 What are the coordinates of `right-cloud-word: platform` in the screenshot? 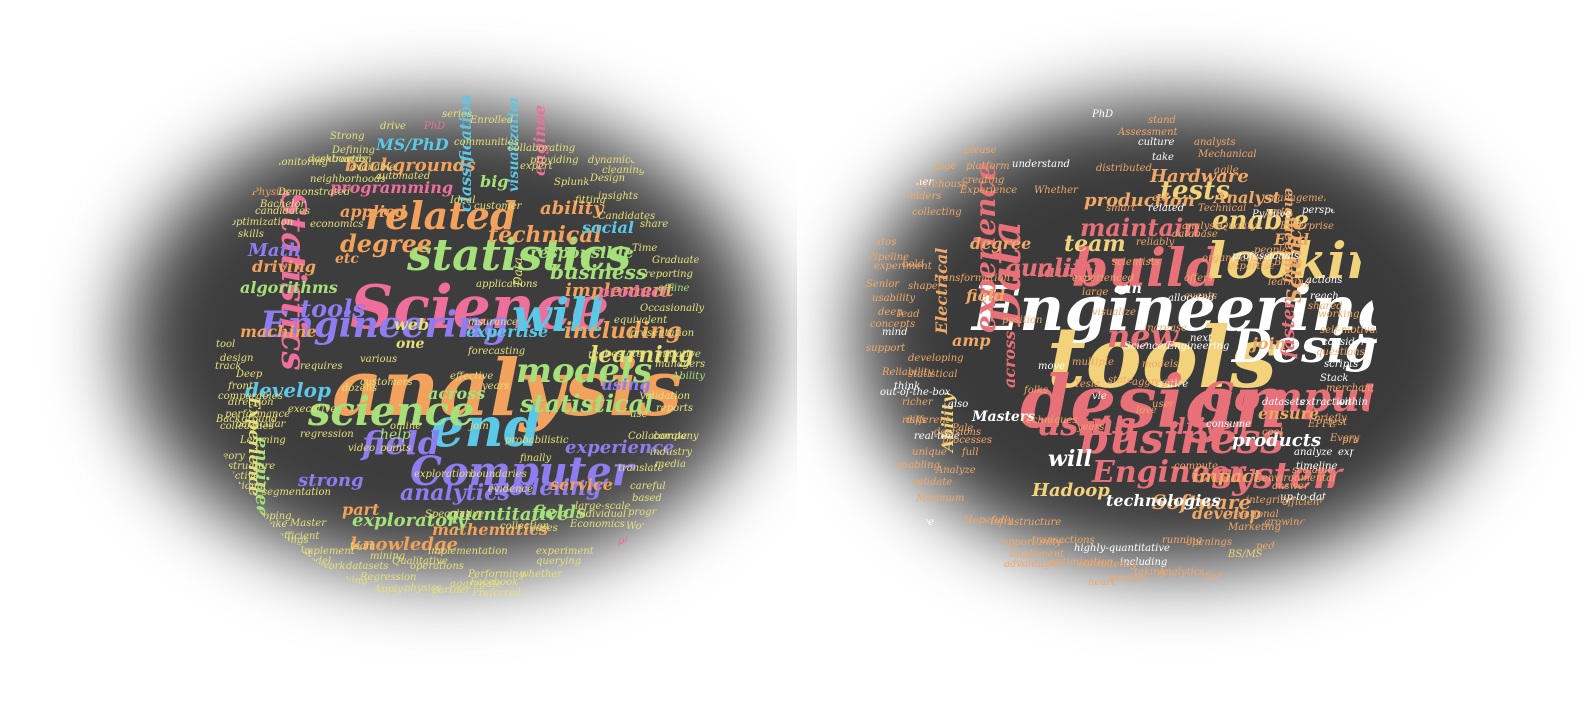 It's located at (988, 166).